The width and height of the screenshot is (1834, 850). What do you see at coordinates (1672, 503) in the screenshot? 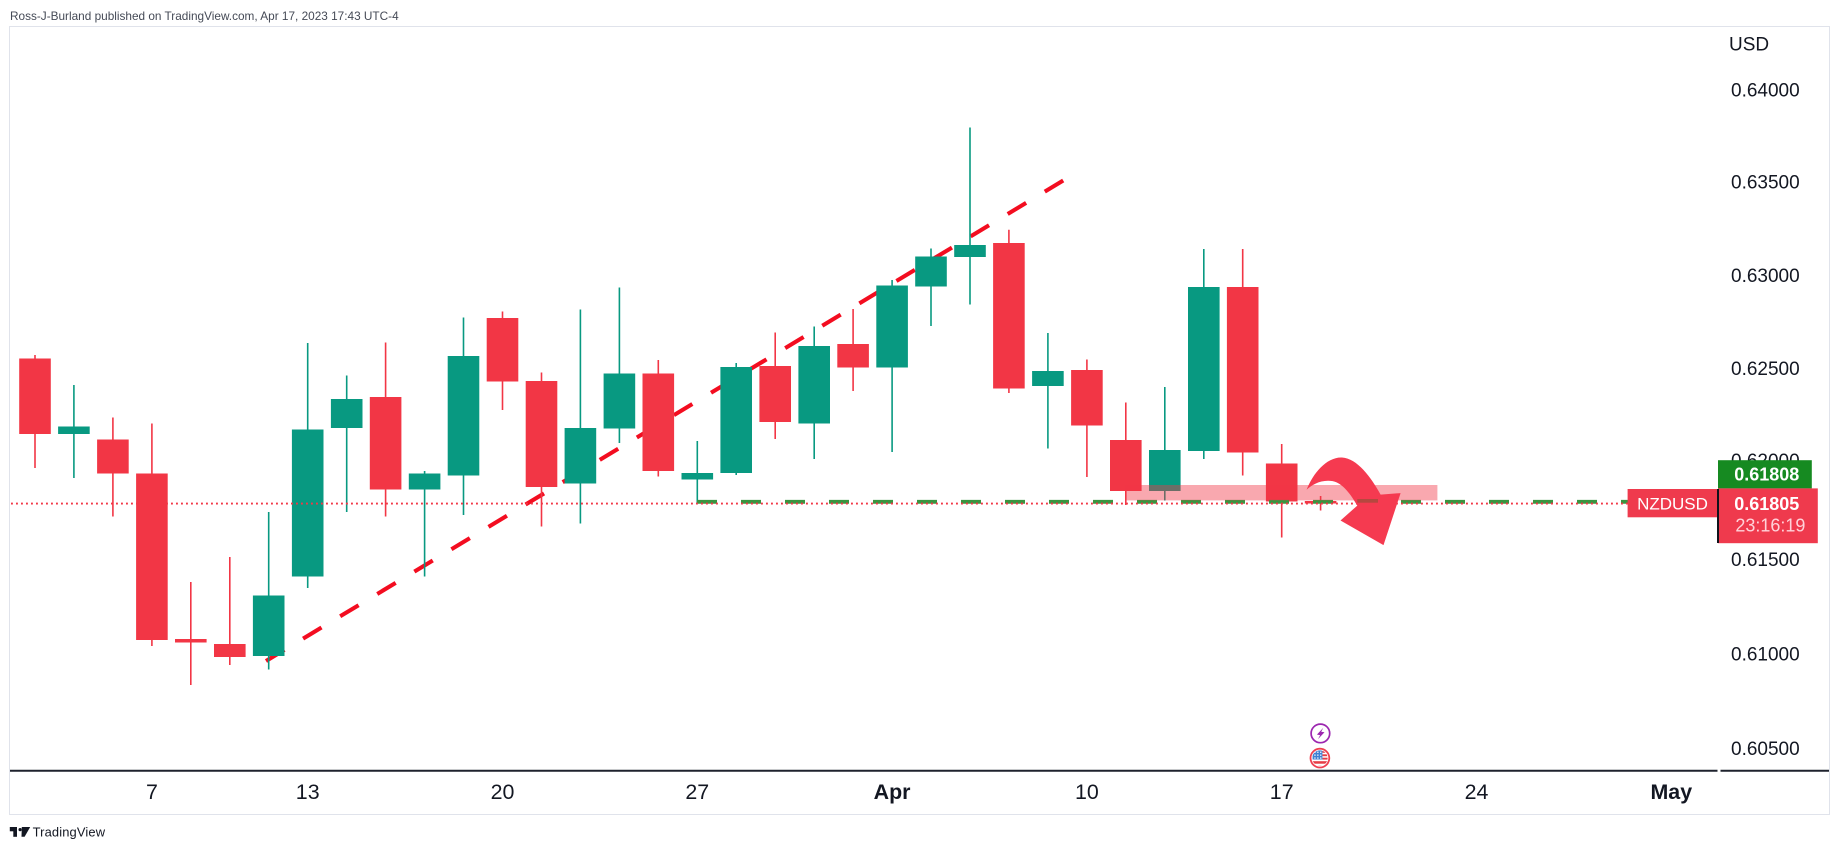
I see `svg-text: NZDUSD` at bounding box center [1672, 503].